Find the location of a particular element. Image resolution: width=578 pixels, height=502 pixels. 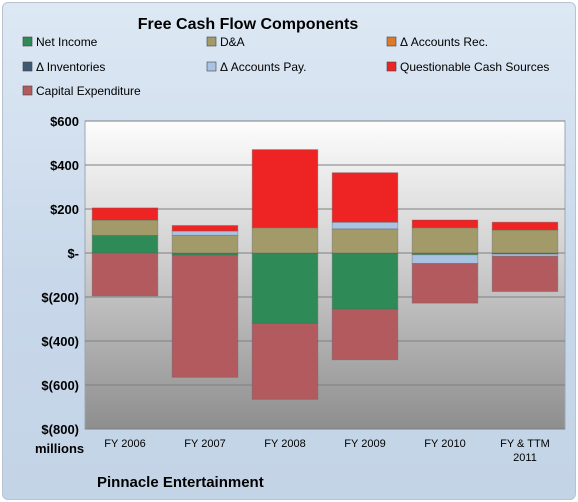

y-tick-label: $(800) is located at coordinates (60, 429).